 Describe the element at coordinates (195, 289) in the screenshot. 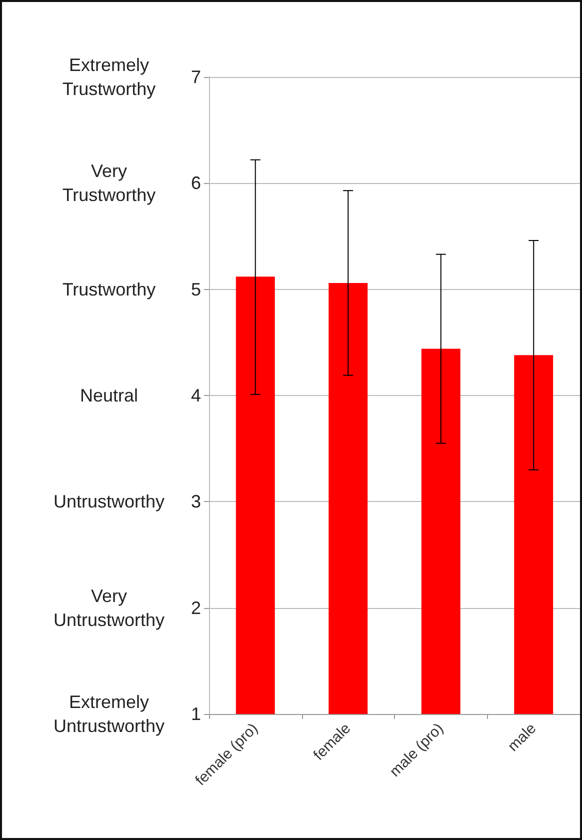

I see `y-tick-label: 5` at that location.